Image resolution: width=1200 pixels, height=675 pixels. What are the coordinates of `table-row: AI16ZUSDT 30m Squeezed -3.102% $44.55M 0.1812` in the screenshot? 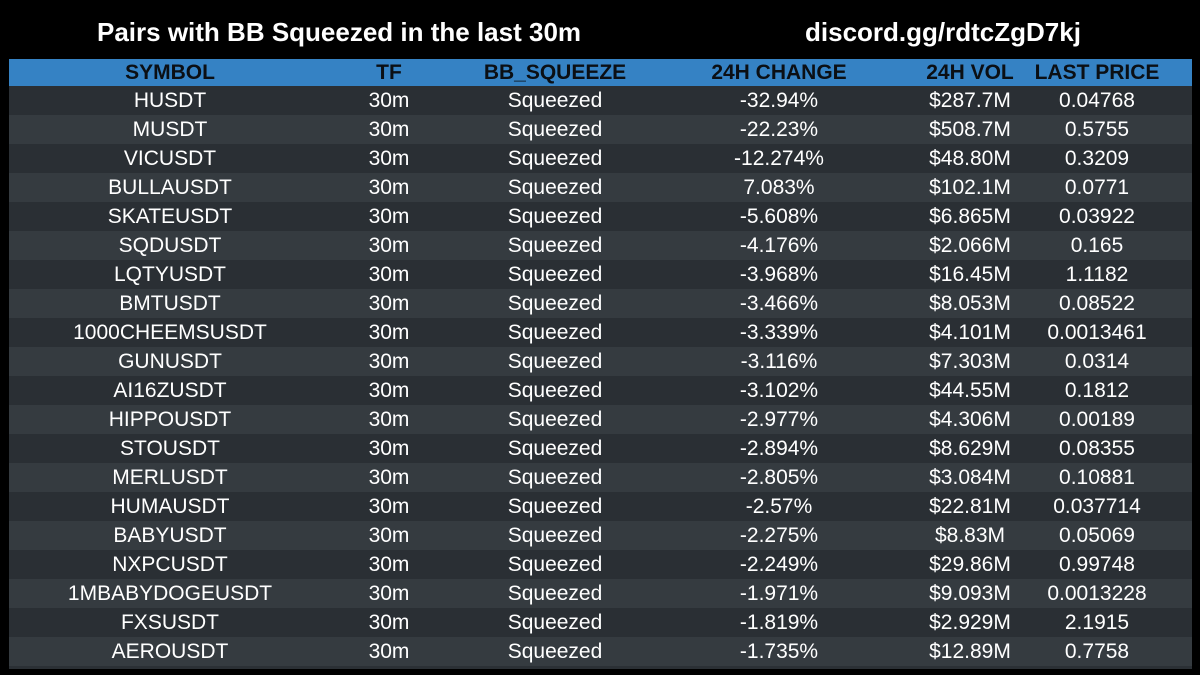 It's located at (600, 390).